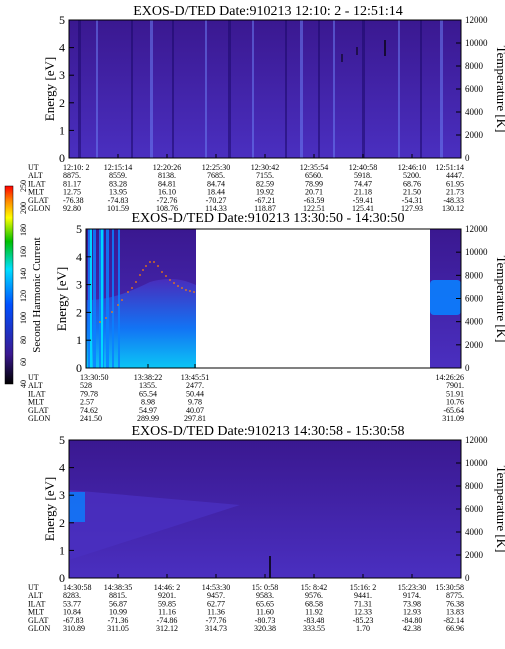 This screenshot has width=505, height=649. What do you see at coordinates (412, 208) in the screenshot?
I see `table-cell: 127.93` at bounding box center [412, 208].